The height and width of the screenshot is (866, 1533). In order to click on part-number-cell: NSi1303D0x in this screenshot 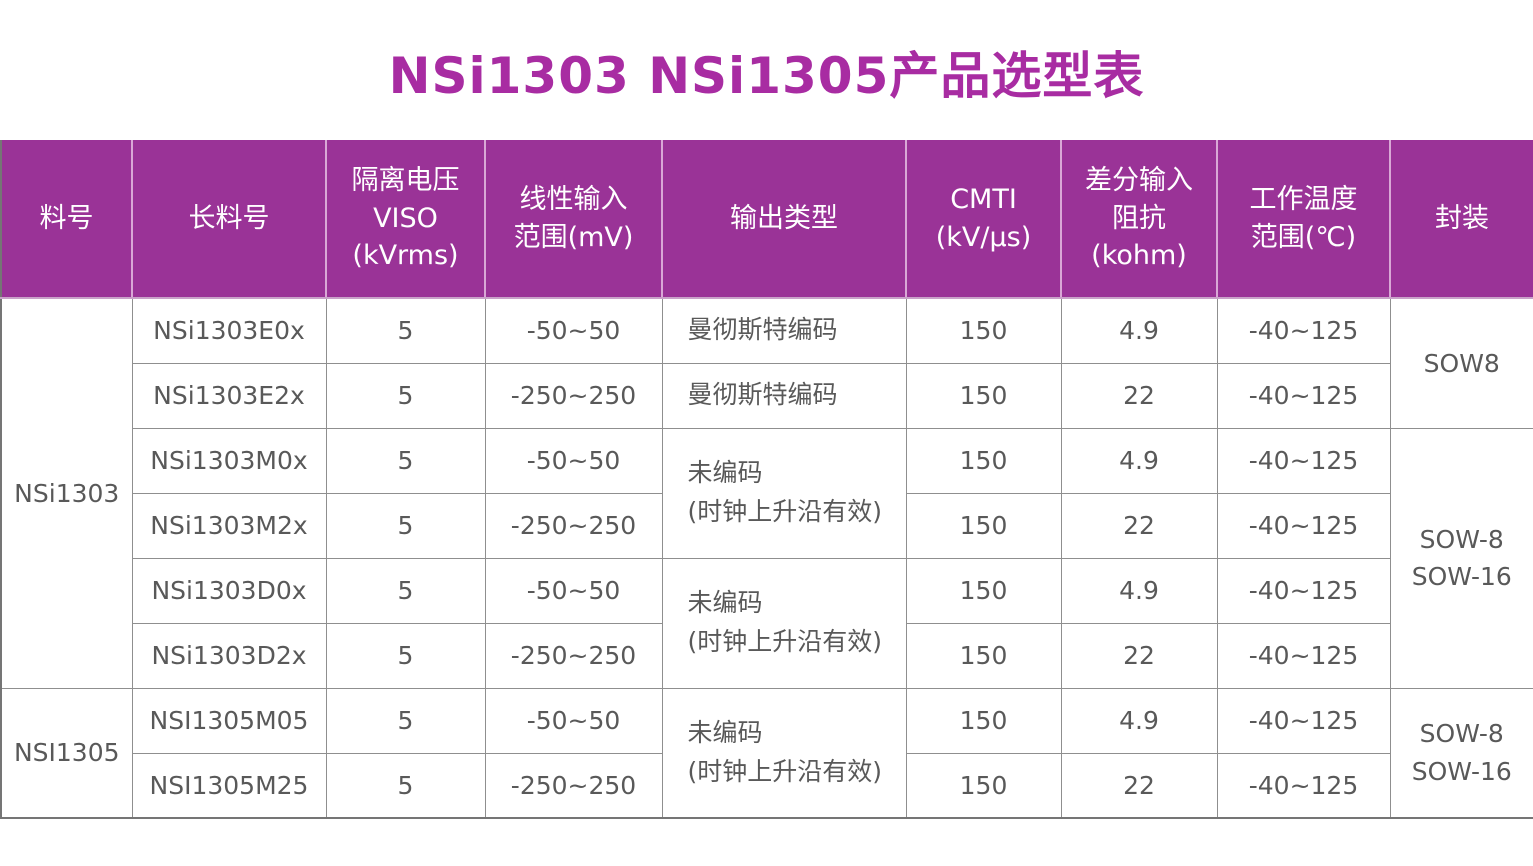, I will do `click(229, 590)`.